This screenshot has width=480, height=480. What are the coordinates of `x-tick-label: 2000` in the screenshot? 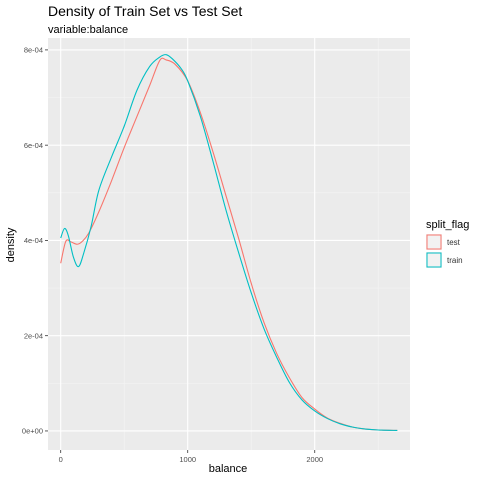 It's located at (314, 459).